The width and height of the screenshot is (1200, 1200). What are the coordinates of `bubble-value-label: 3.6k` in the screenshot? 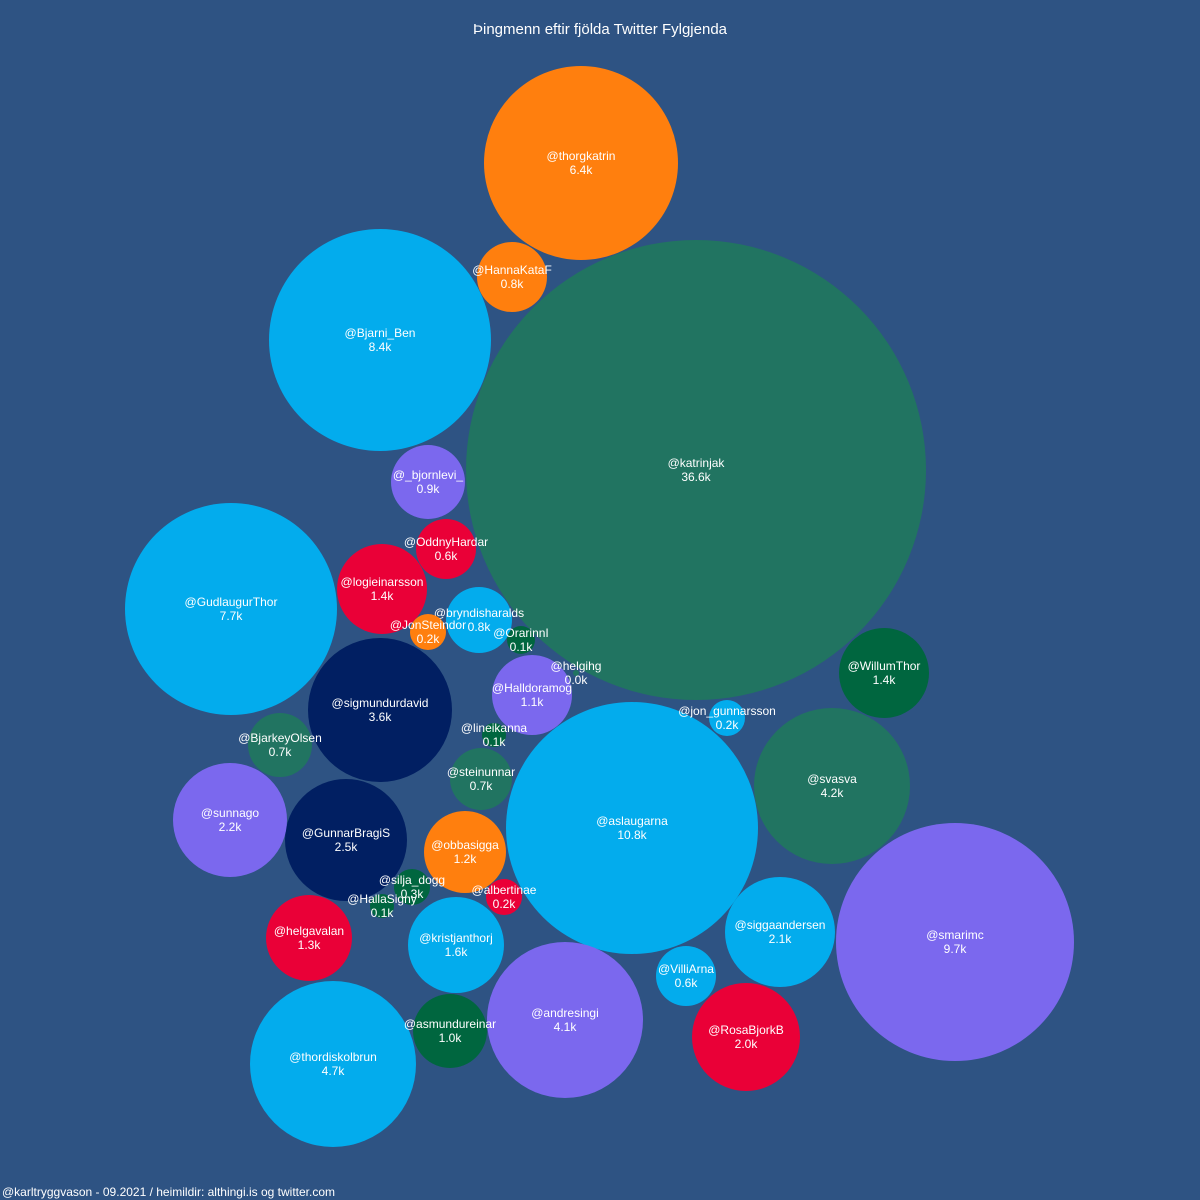 It's located at (381, 717).